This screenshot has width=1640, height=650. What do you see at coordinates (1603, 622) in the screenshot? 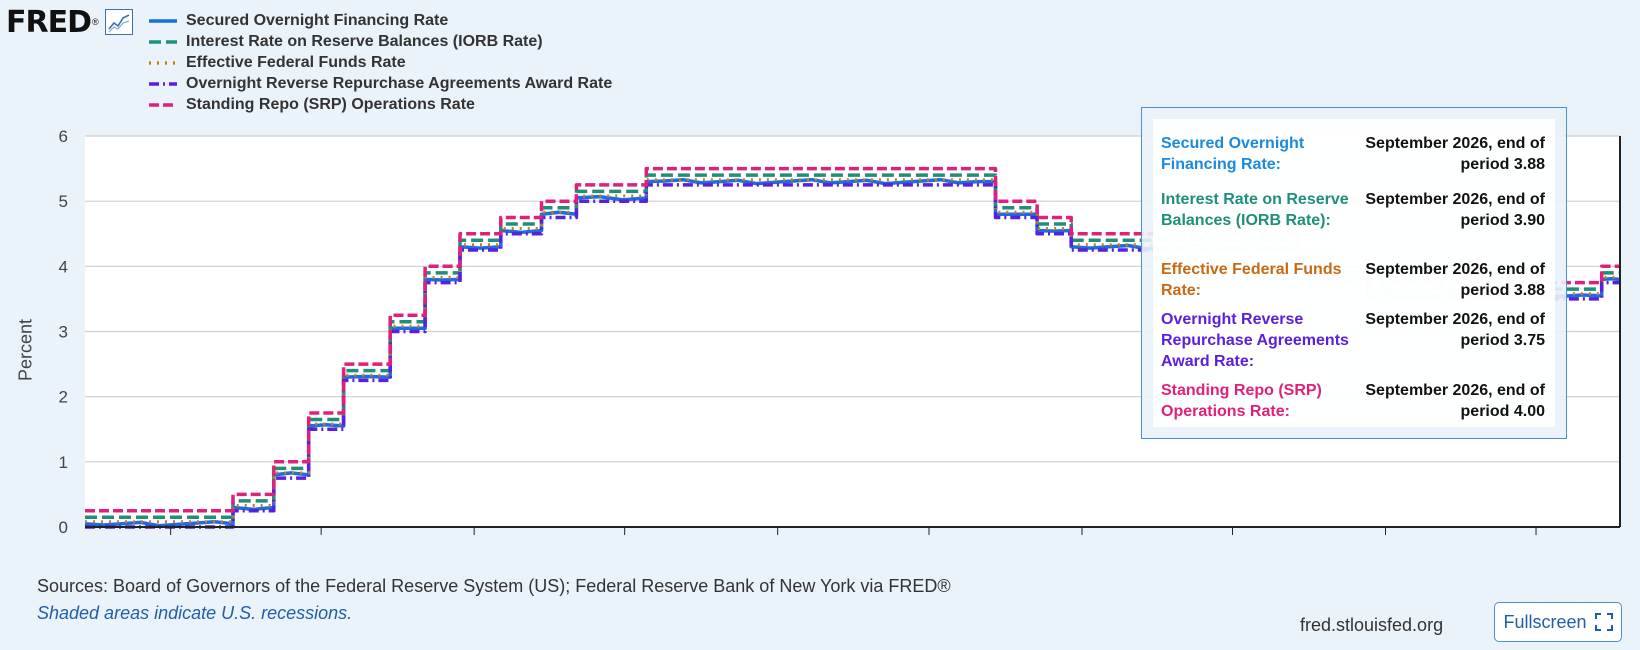
I see `fullscreen-icon` at bounding box center [1603, 622].